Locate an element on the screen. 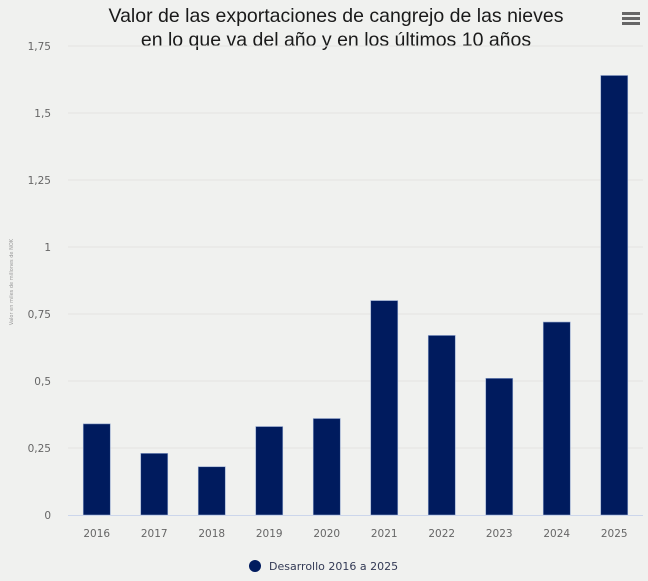 The height and width of the screenshot is (581, 648). x-tick-label: 2017 is located at coordinates (154, 534).